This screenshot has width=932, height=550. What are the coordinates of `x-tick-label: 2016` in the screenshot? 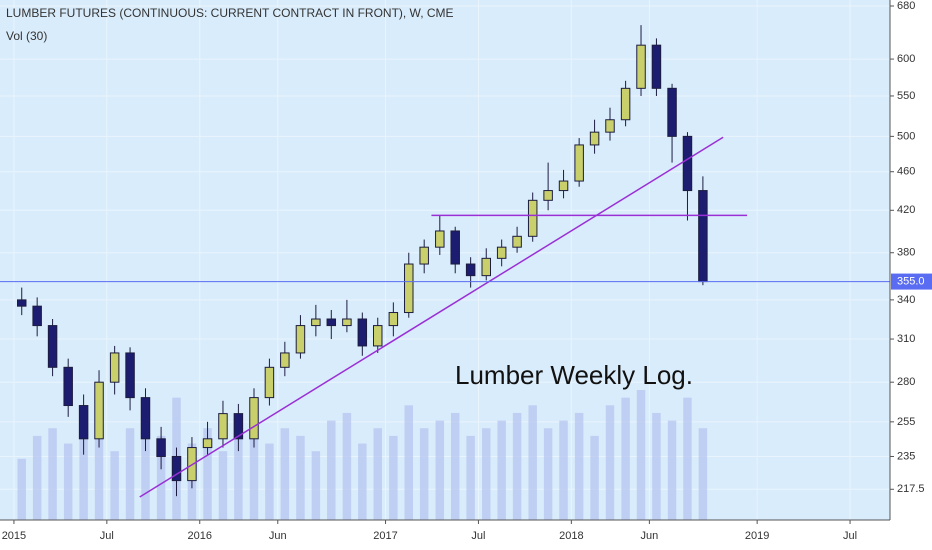 It's located at (199, 536).